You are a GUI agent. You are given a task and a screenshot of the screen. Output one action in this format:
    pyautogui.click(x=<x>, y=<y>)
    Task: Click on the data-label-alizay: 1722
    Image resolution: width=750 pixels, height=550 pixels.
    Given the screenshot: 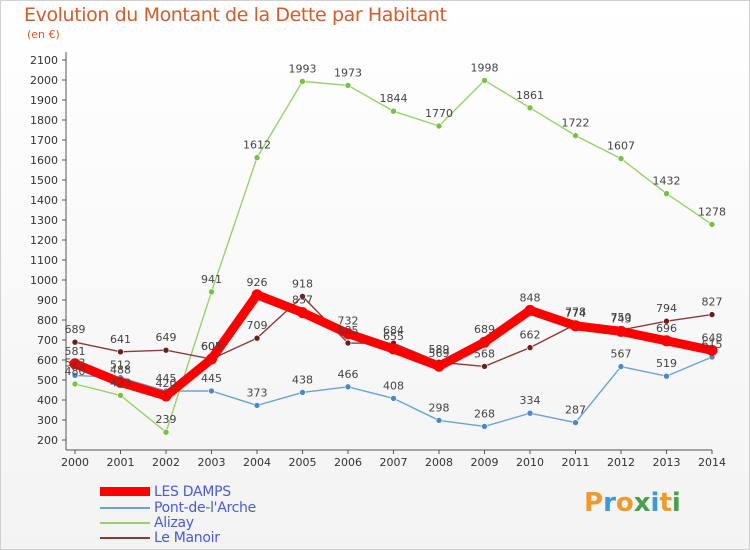 What is the action you would take?
    pyautogui.click(x=576, y=123)
    